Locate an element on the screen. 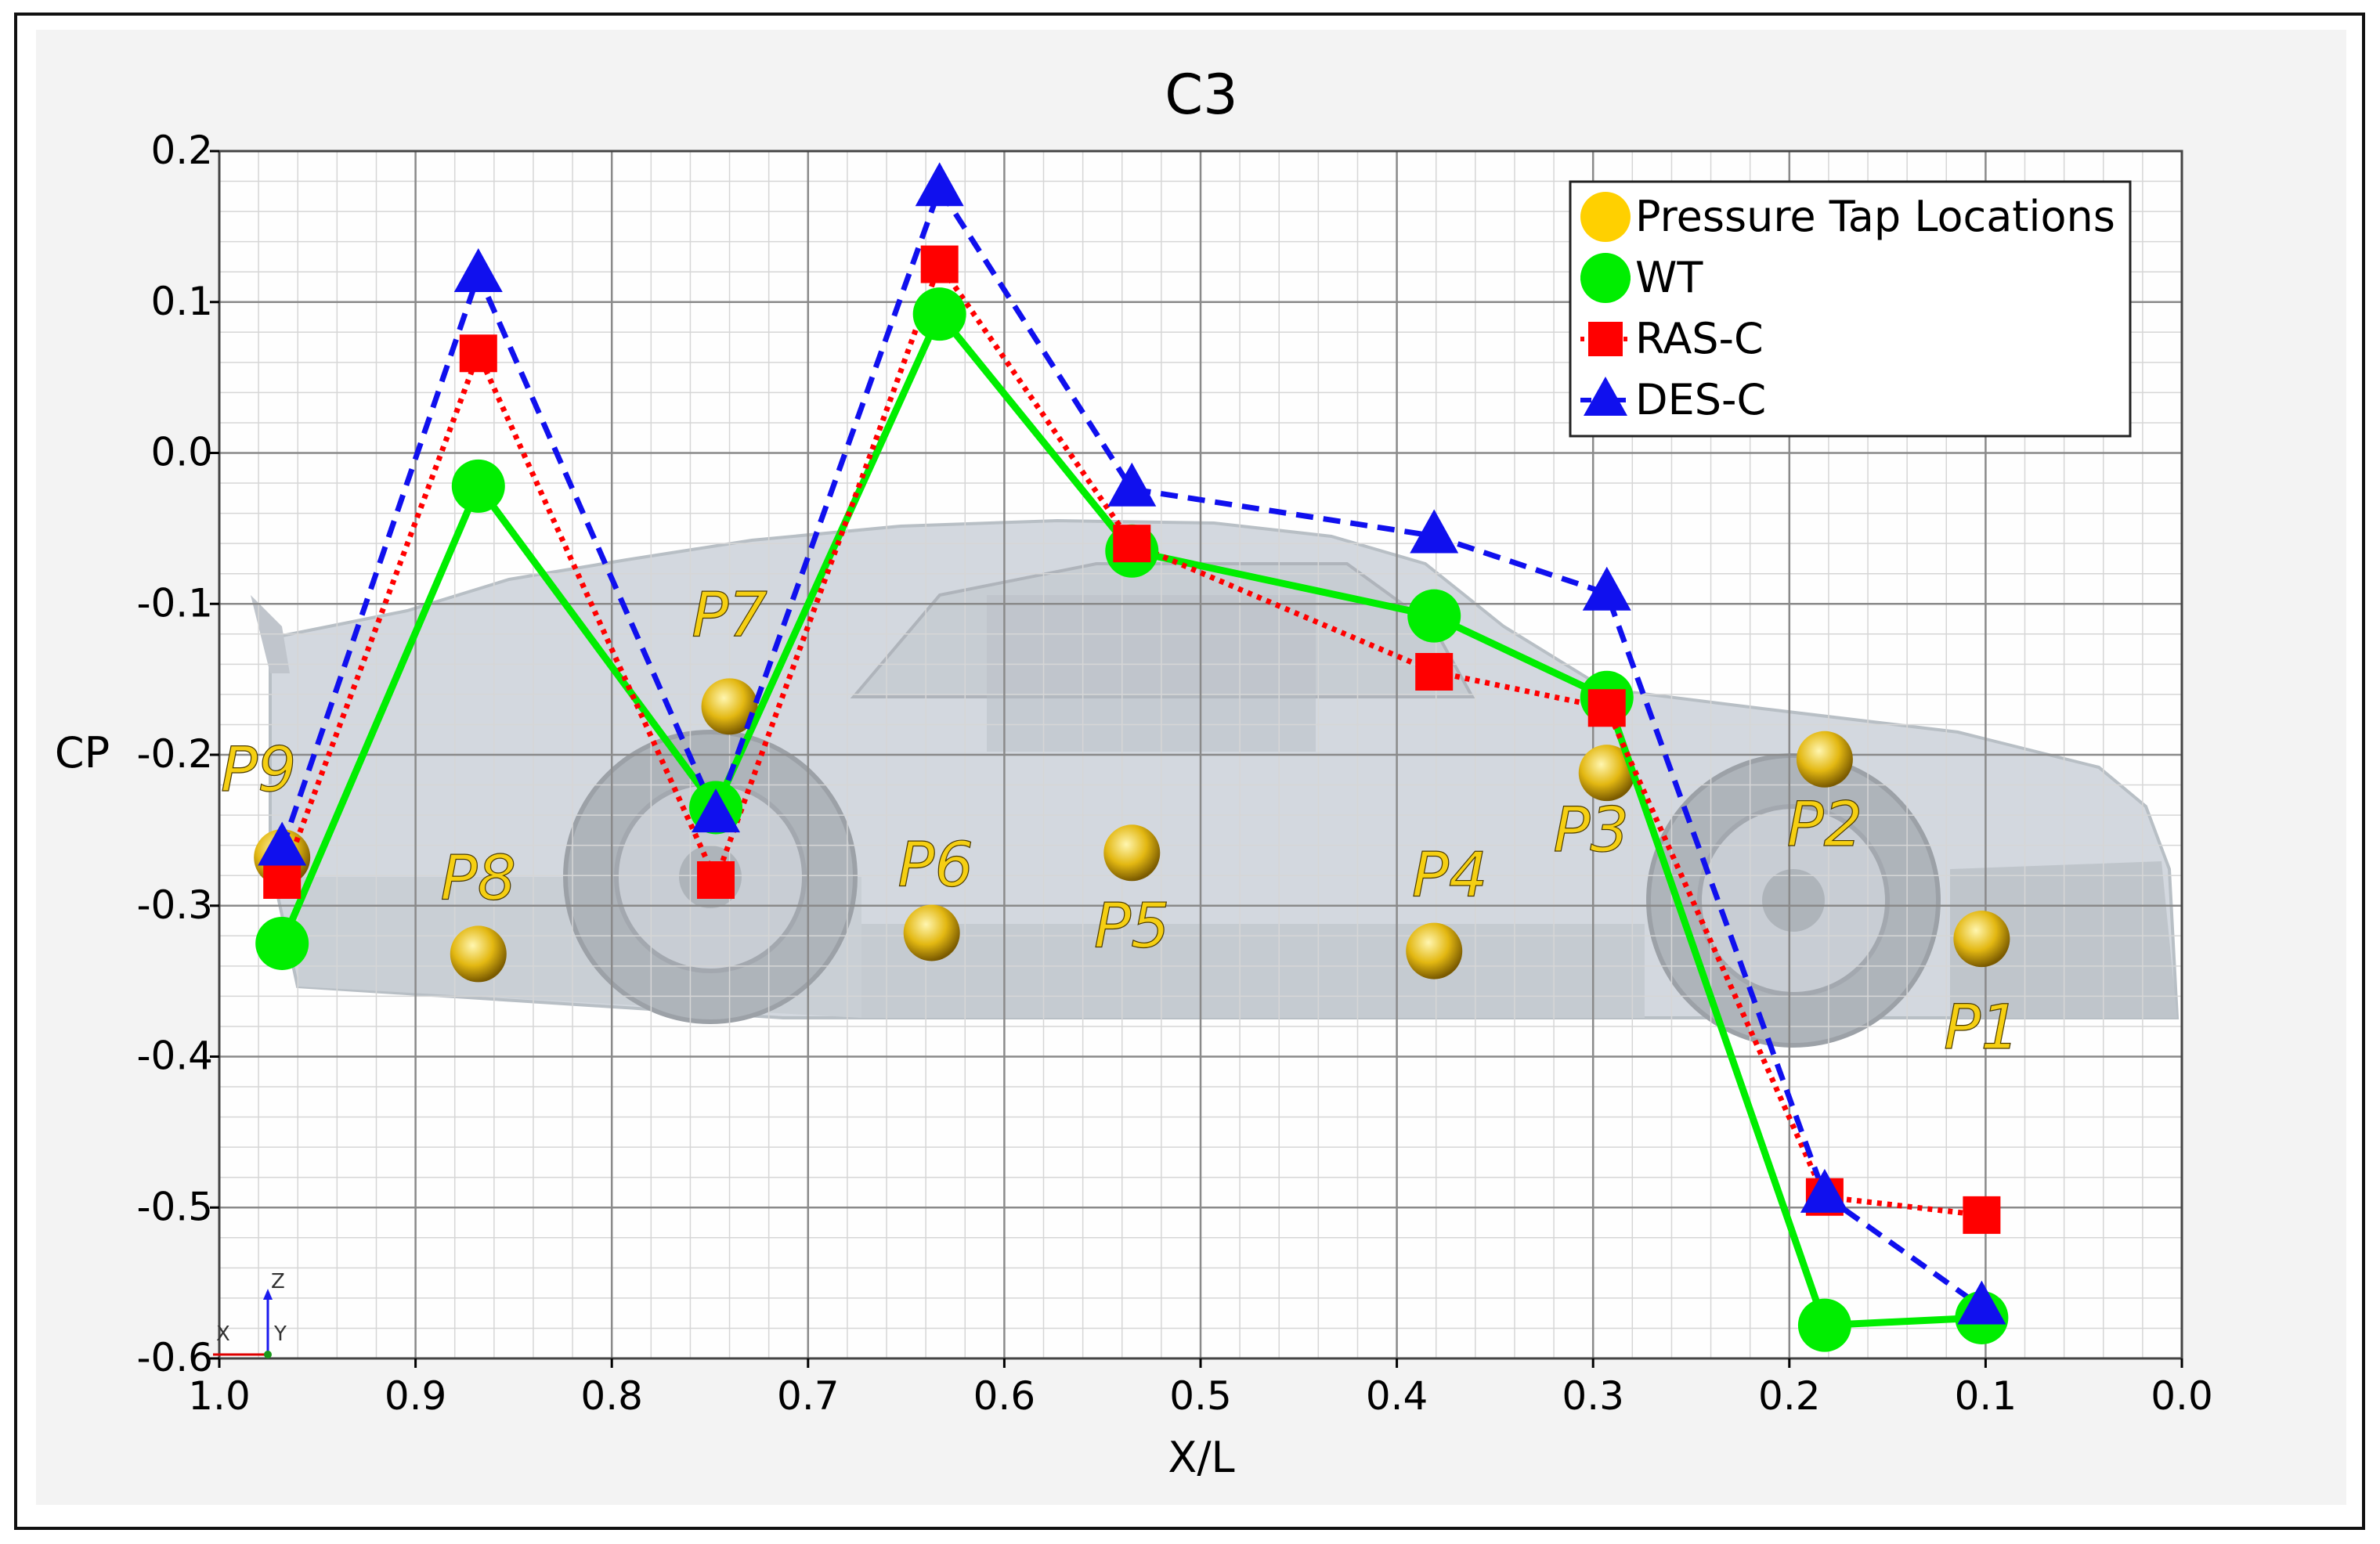 This screenshot has height=1544, width=2380. pressure-tap-label: P4 is located at coordinates (1450, 876).